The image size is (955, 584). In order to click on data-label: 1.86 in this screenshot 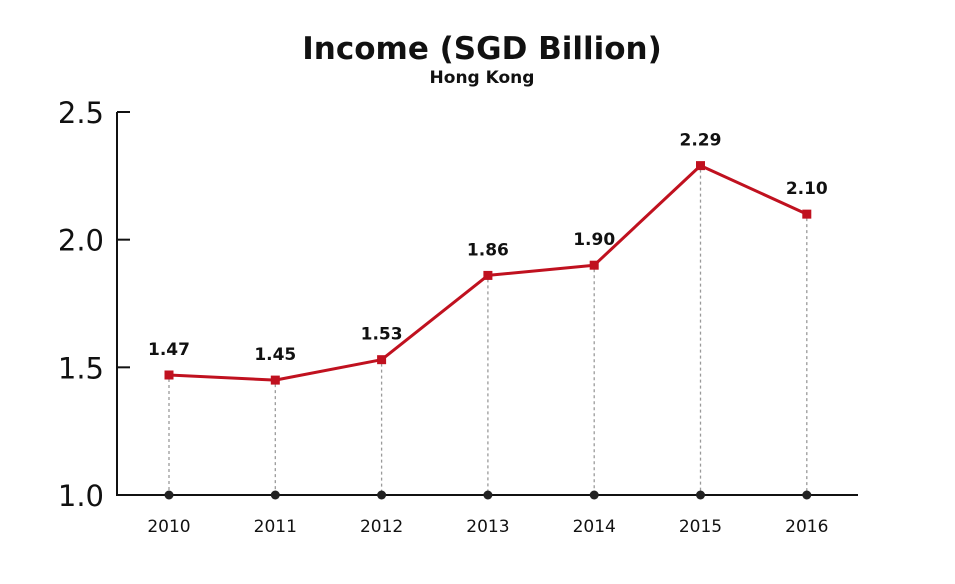, I will do `click(488, 250)`.